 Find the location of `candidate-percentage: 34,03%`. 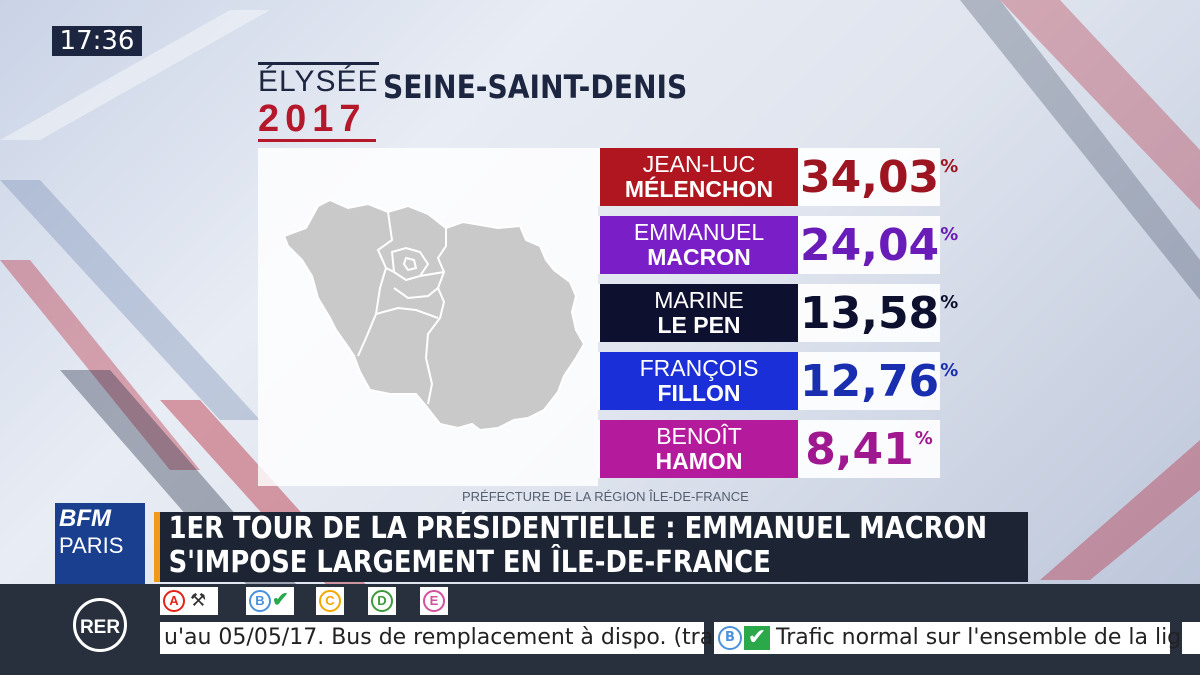

candidate-percentage: 34,03% is located at coordinates (879, 177).